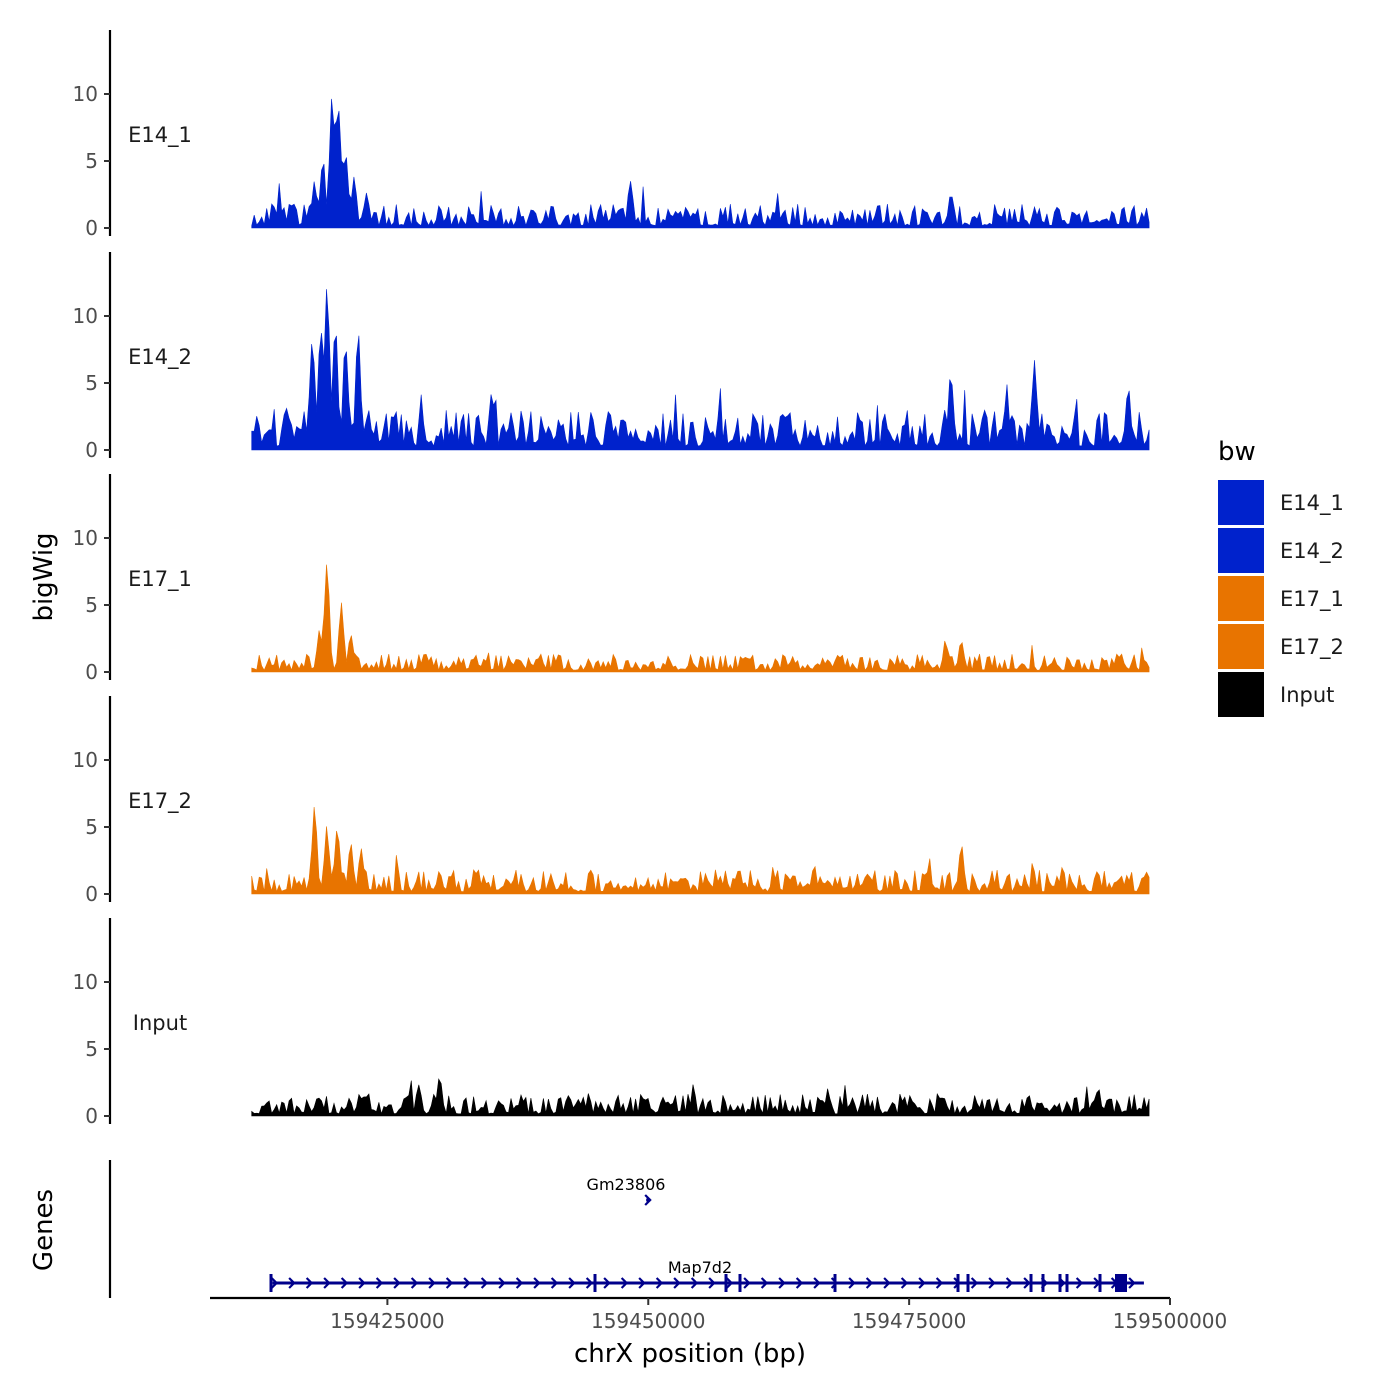 The image size is (1400, 1400). What do you see at coordinates (160, 135) in the screenshot?
I see `track-label: E14_1` at bounding box center [160, 135].